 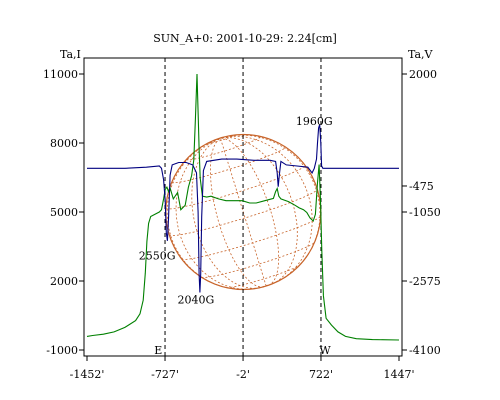 I want to click on x-tick-label: -727', so click(x=165, y=374).